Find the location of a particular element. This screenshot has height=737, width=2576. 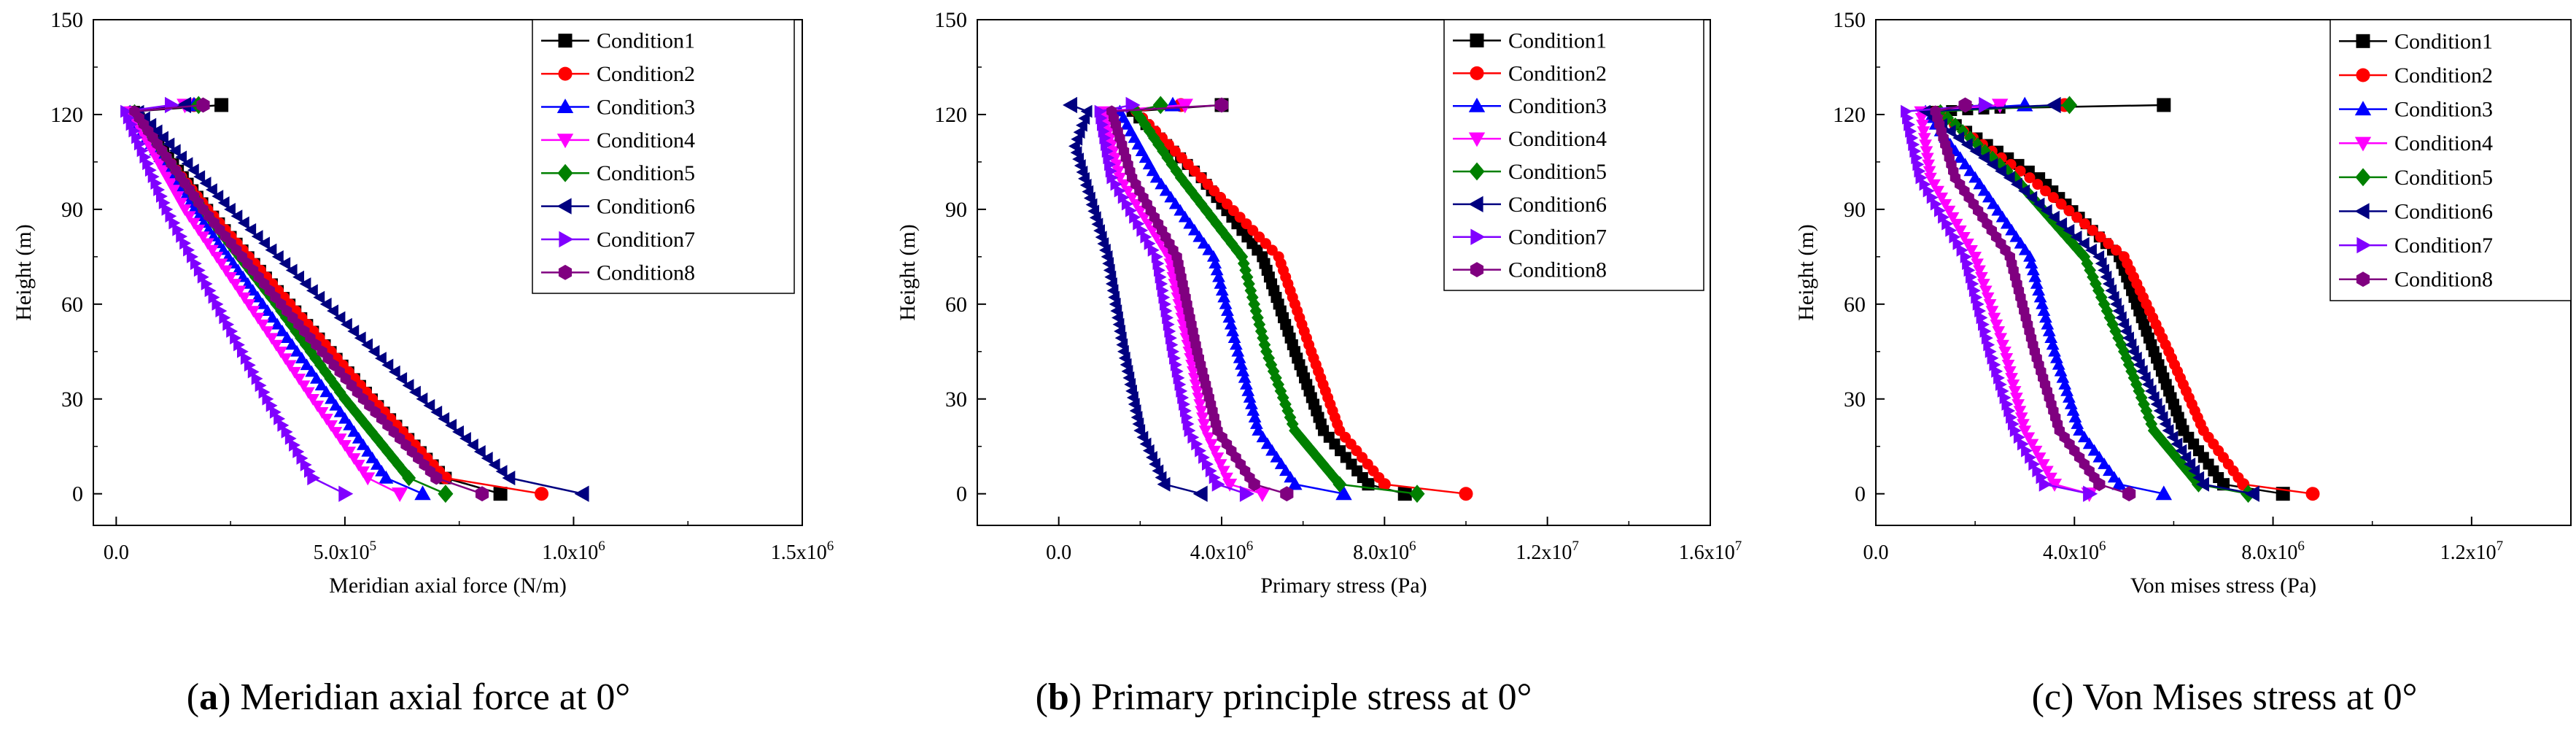

legend-label: Condition2 is located at coordinates (1557, 73).